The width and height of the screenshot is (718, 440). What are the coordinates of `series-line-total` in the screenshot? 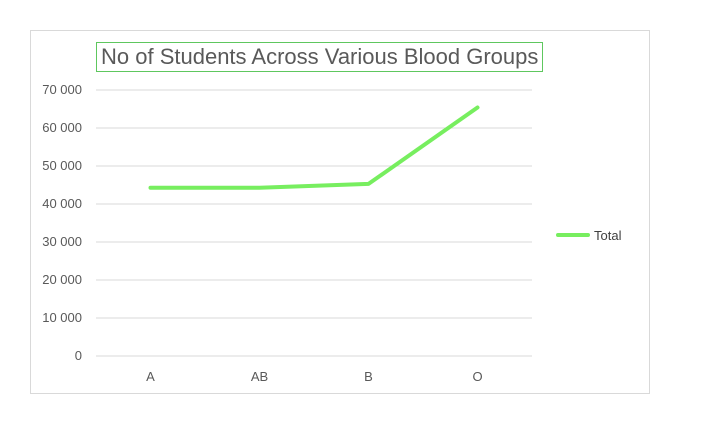 It's located at (314, 147).